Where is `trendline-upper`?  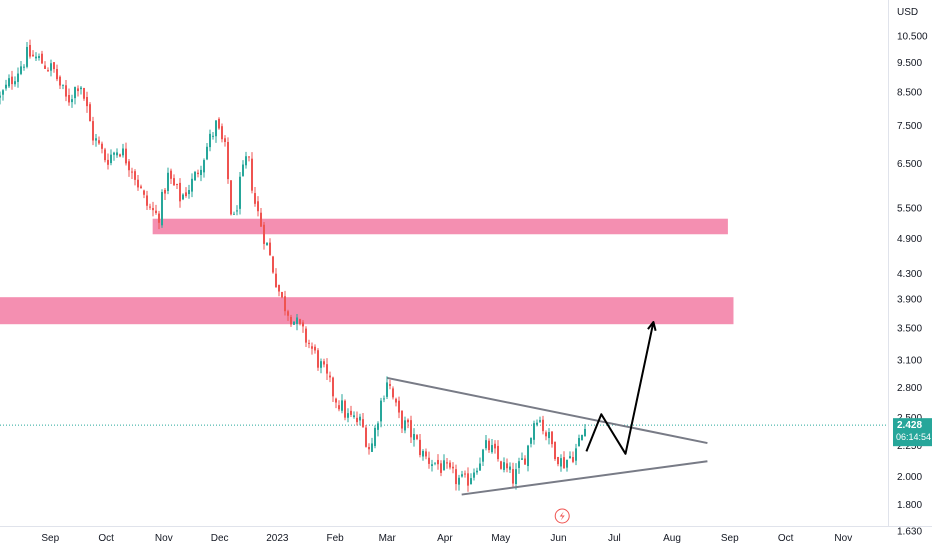 trendline-upper is located at coordinates (547, 410).